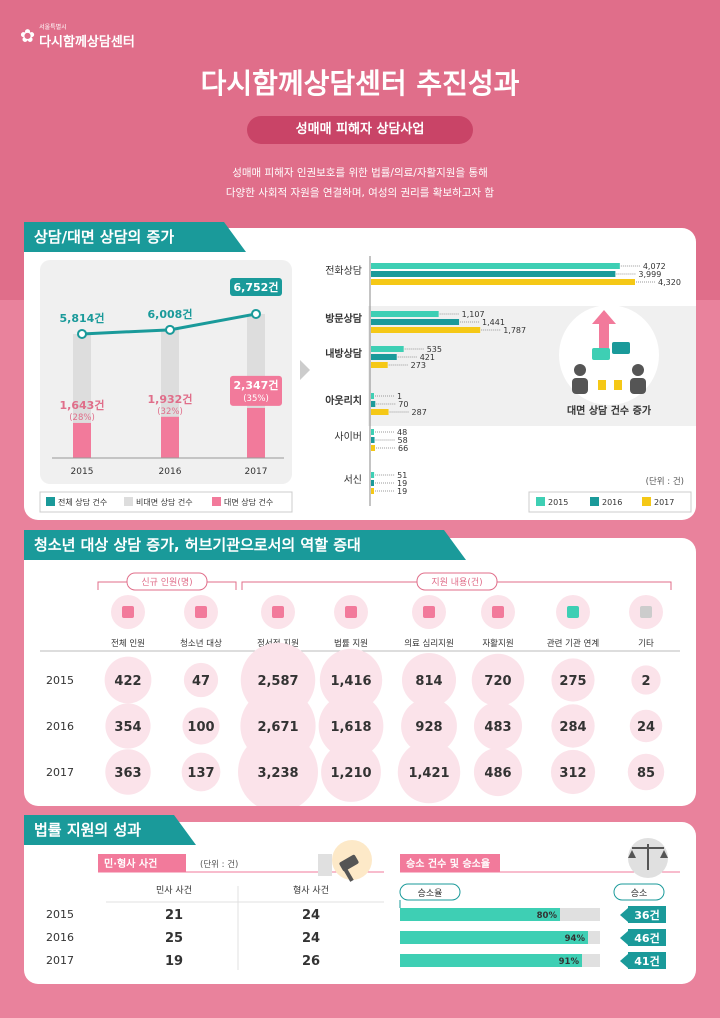  What do you see at coordinates (256, 287) in the screenshot?
I see `data-label-total: 6,752건` at bounding box center [256, 287].